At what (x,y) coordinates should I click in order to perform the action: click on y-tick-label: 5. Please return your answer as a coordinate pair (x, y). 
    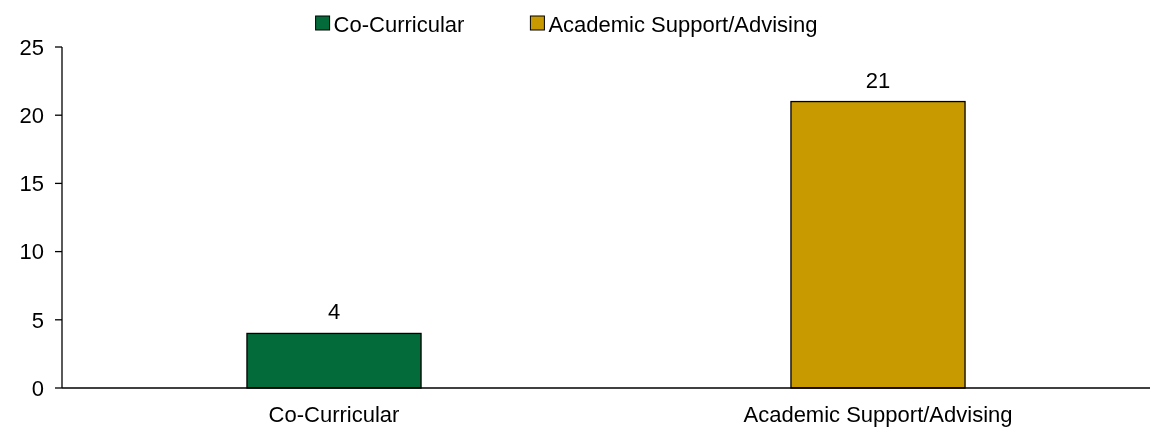
    Looking at the image, I should click on (37, 320).